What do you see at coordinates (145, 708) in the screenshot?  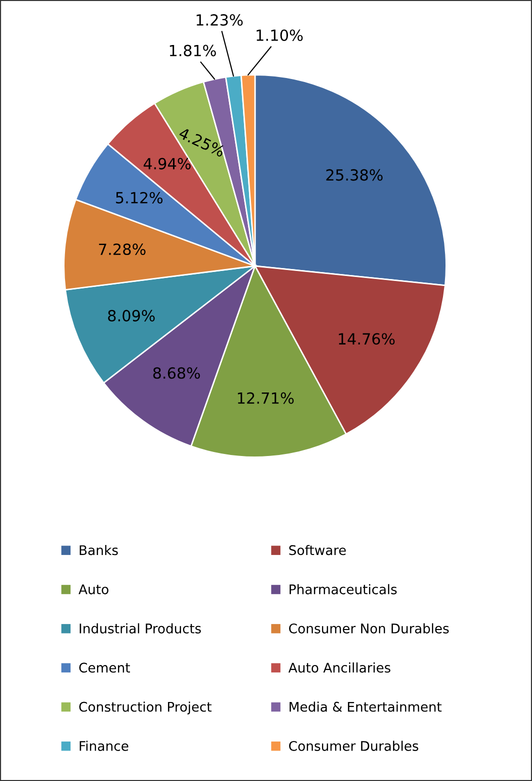 I see `legend-label: Construction Project` at bounding box center [145, 708].